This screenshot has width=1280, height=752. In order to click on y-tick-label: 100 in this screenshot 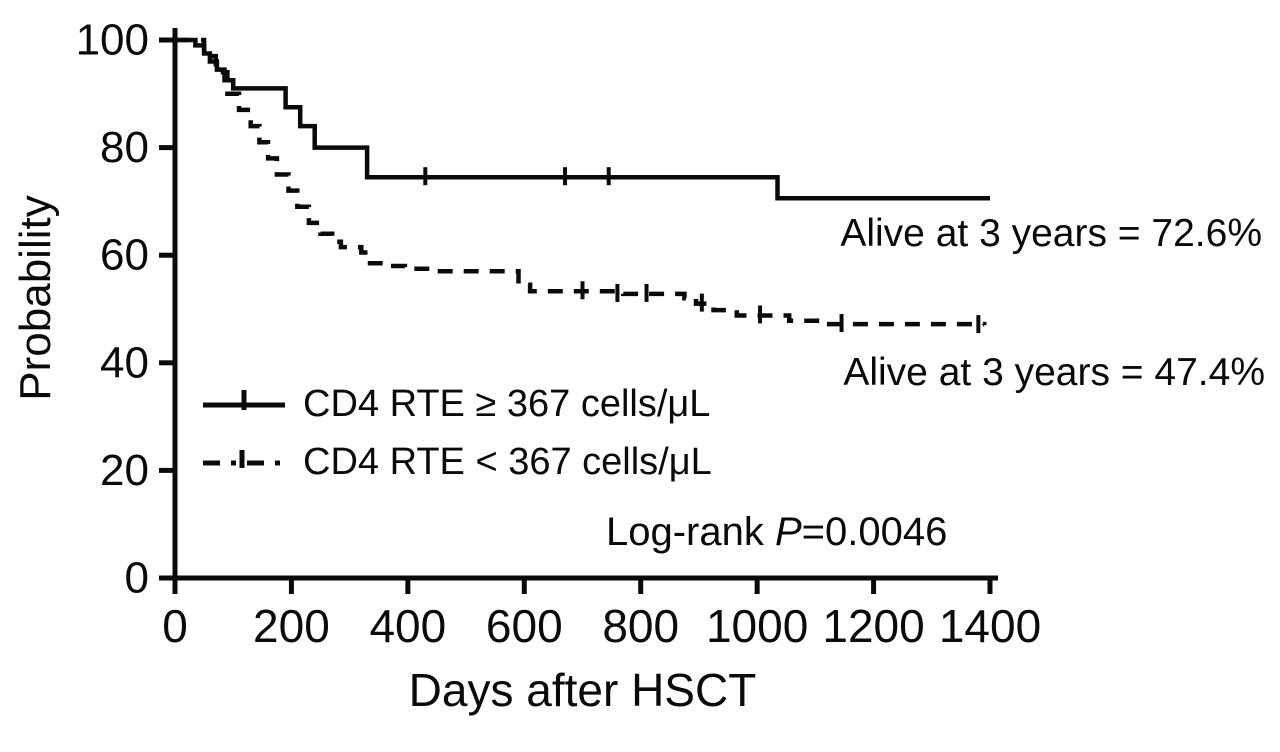, I will do `click(112, 40)`.